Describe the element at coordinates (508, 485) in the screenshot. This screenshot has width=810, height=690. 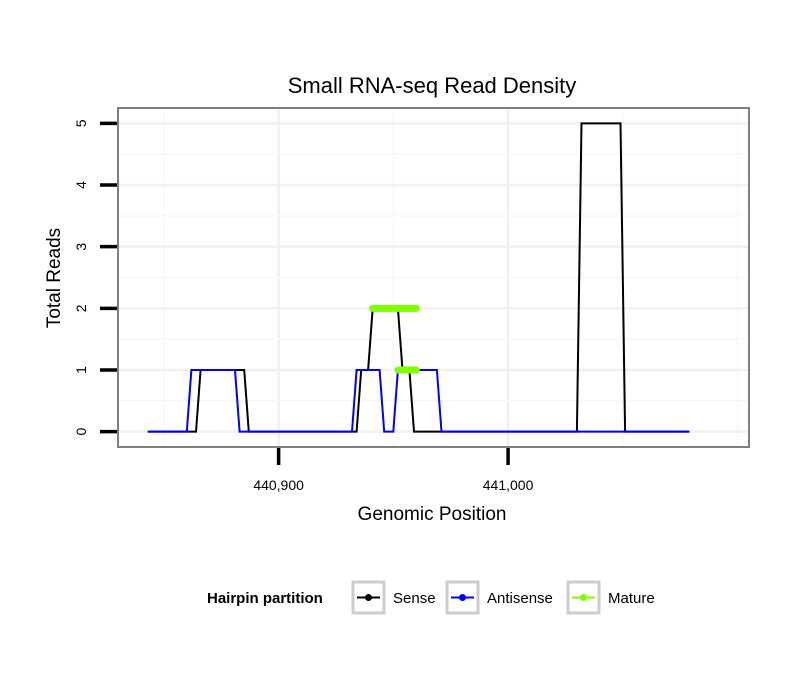
I see `x-tick-label: 441,000` at that location.